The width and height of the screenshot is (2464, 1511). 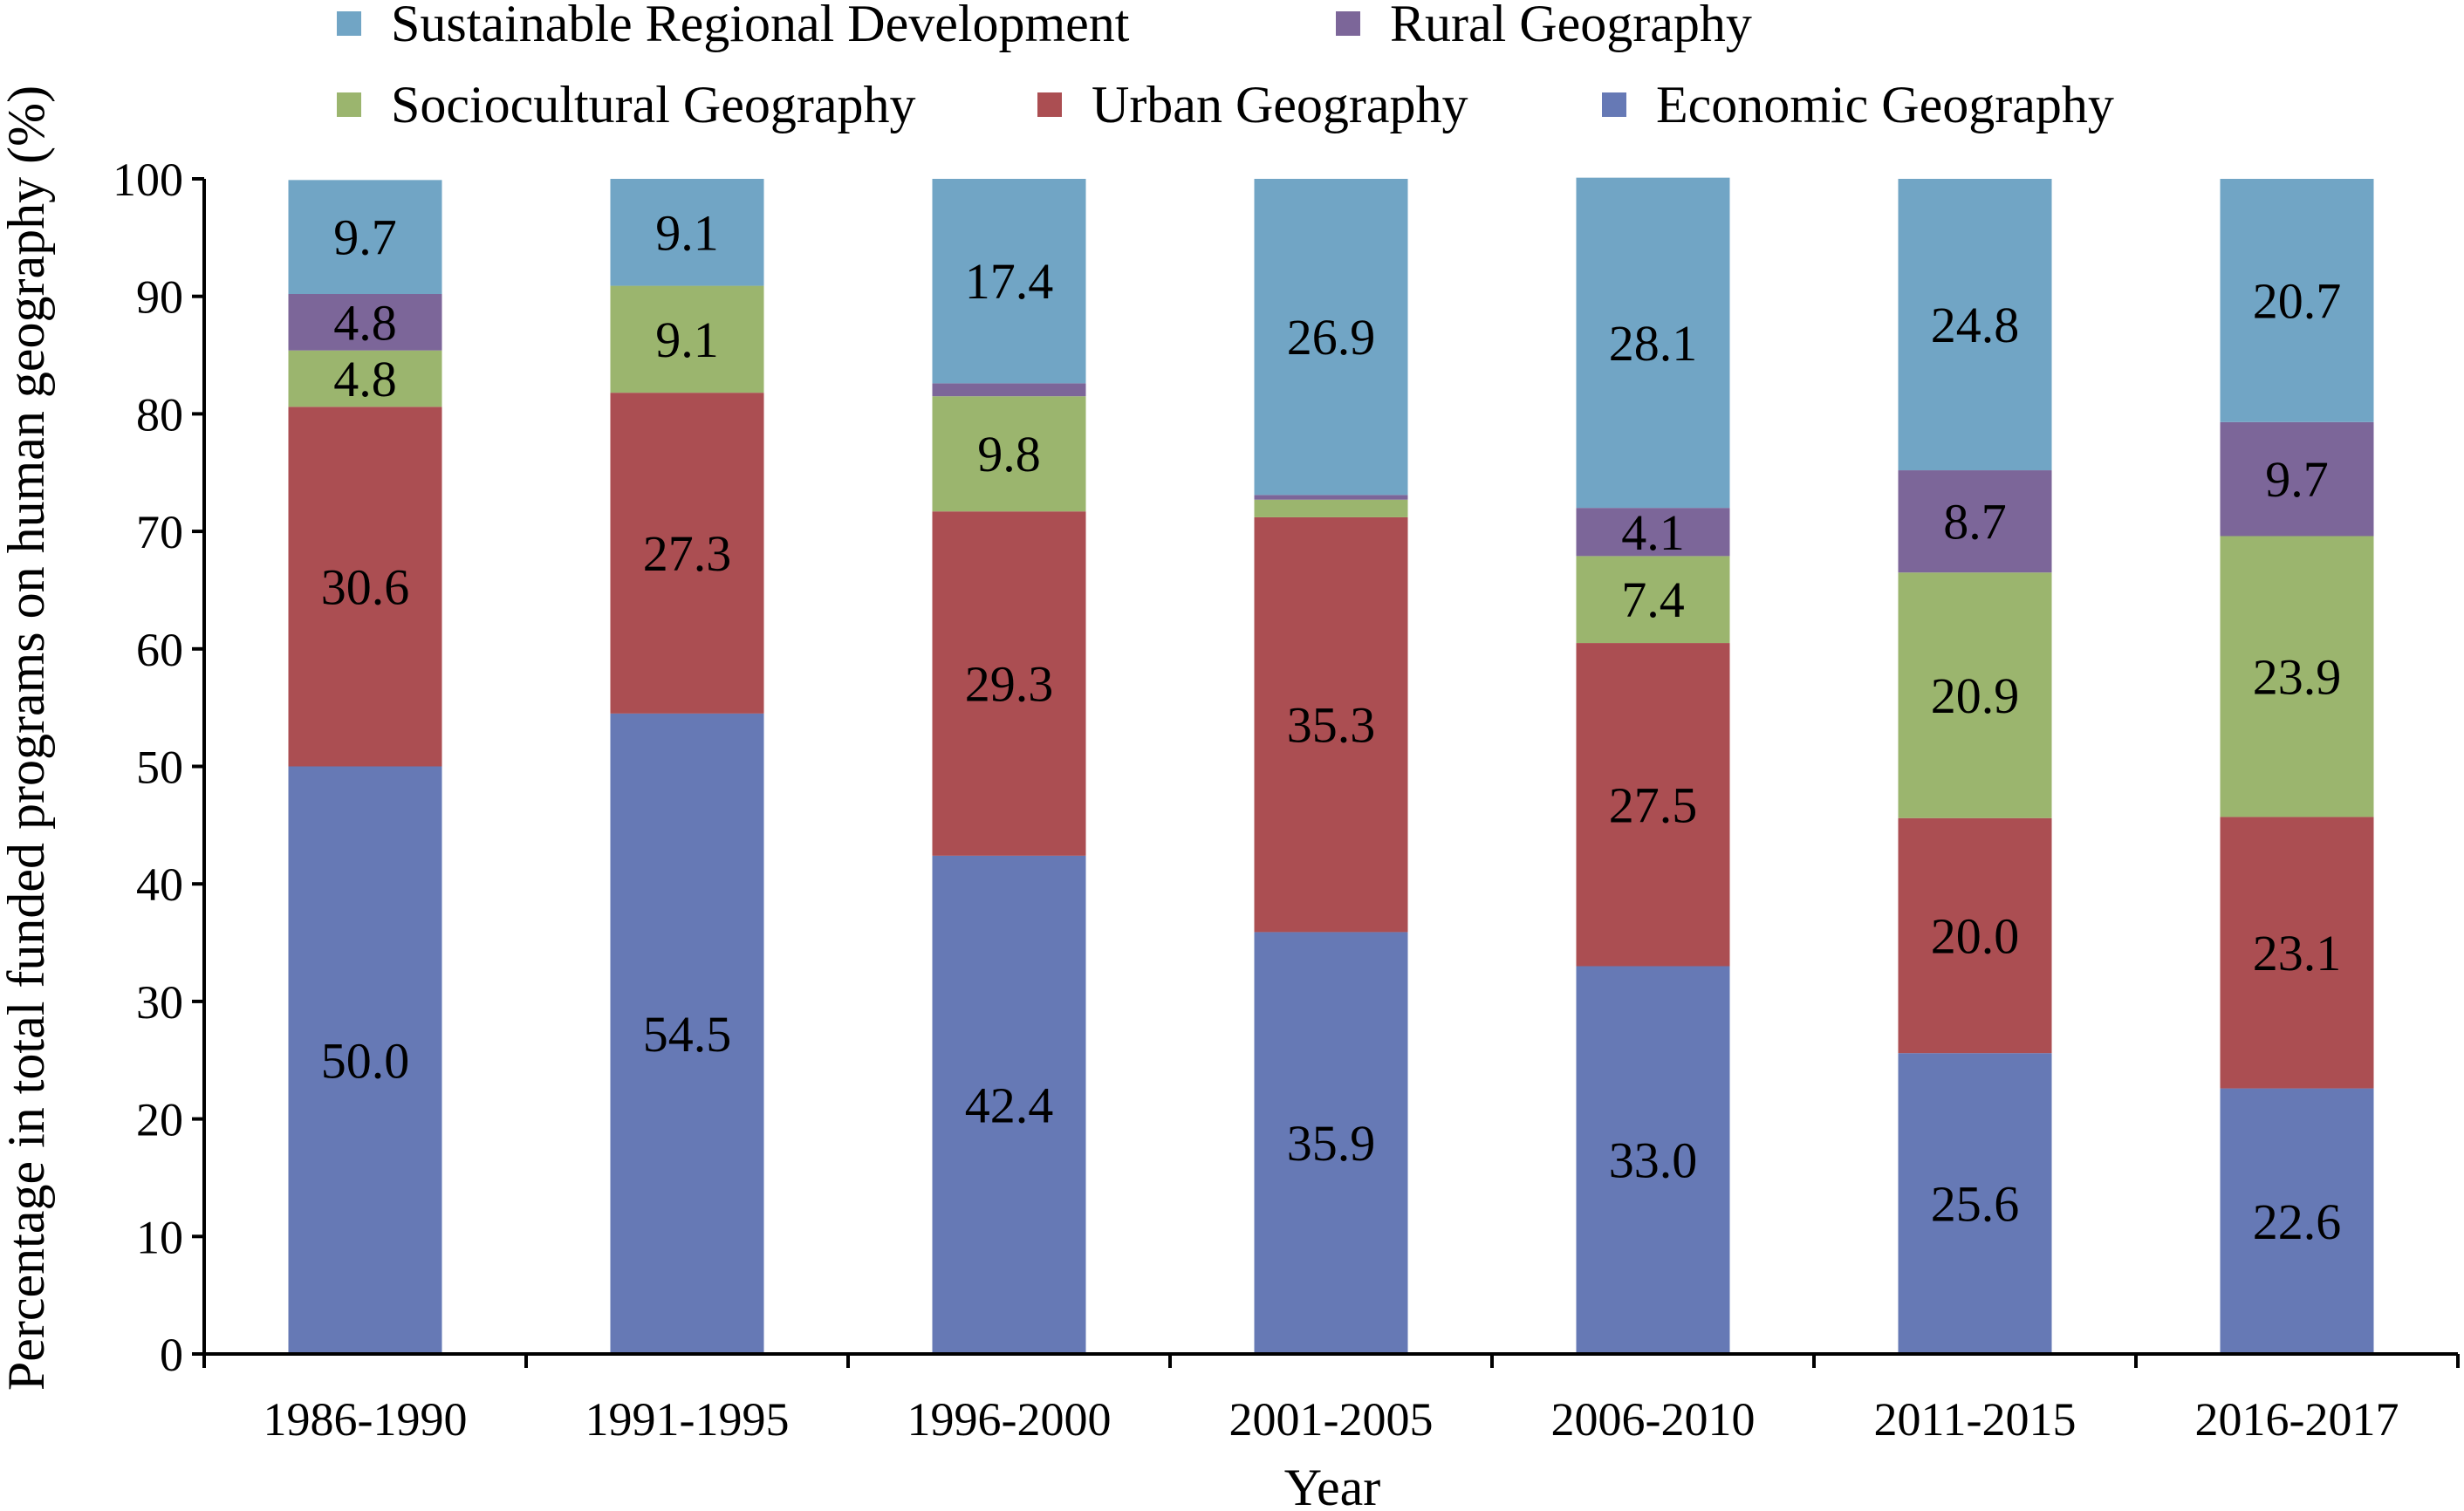 I want to click on y-tick-label: 60, so click(x=159, y=650).